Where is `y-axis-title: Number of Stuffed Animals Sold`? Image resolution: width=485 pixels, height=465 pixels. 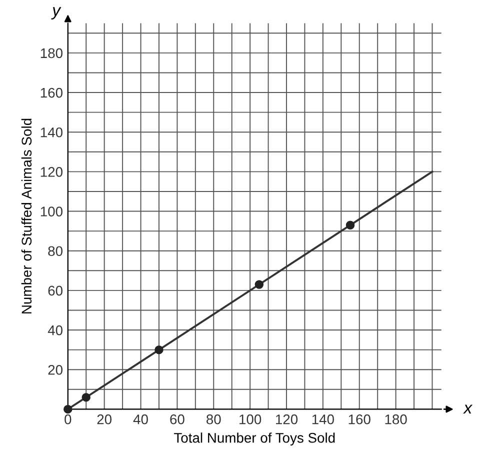 y-axis-title: Number of Stuffed Animals Sold is located at coordinates (26, 216).